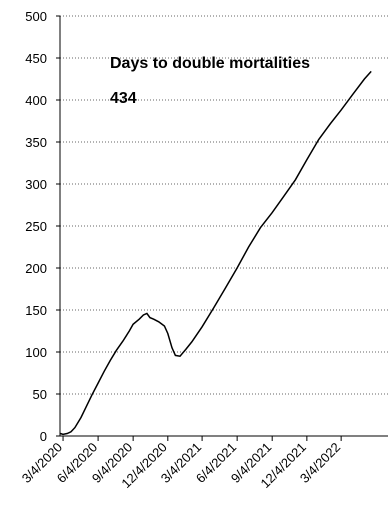 This screenshot has width=388, height=523. What do you see at coordinates (36, 16) in the screenshot?
I see `y-tick-label: 500` at bounding box center [36, 16].